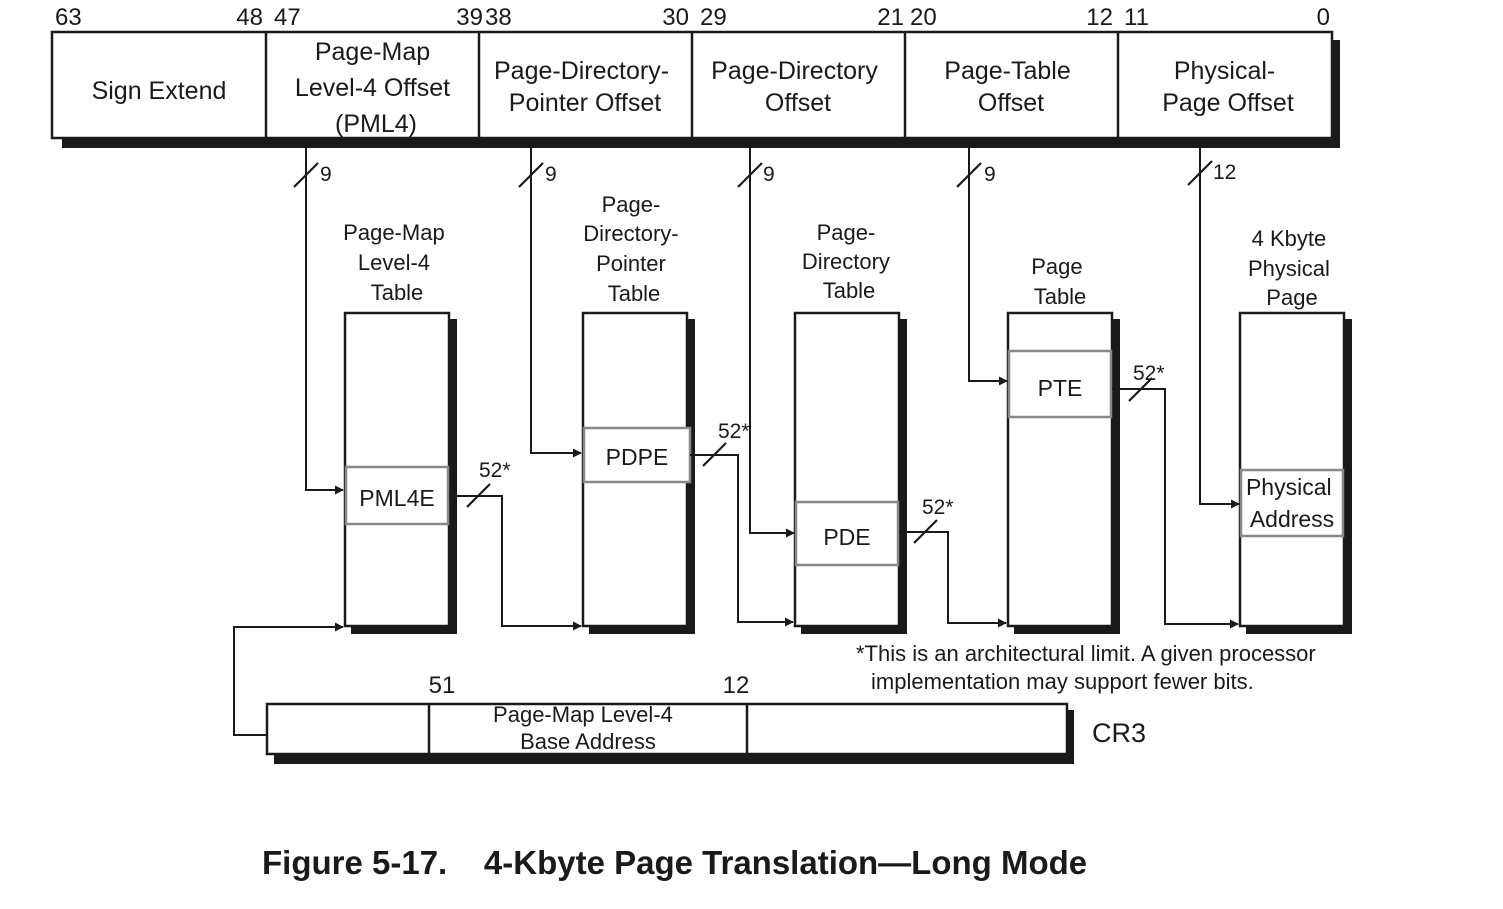 This screenshot has height=909, width=1503. What do you see at coordinates (772, 343) in the screenshot?
I see `index-arrow-pd` at bounding box center [772, 343].